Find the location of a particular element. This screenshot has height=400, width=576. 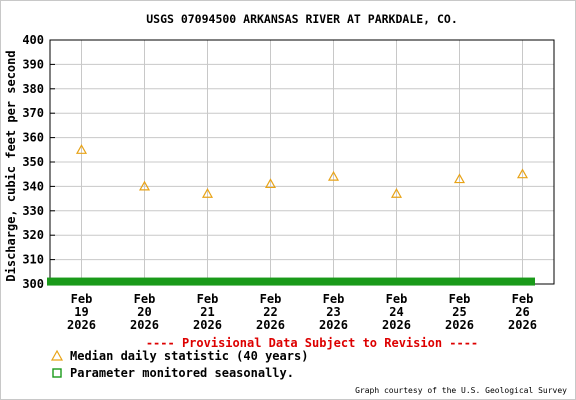

x-tick-label: 22 is located at coordinates (270, 312).